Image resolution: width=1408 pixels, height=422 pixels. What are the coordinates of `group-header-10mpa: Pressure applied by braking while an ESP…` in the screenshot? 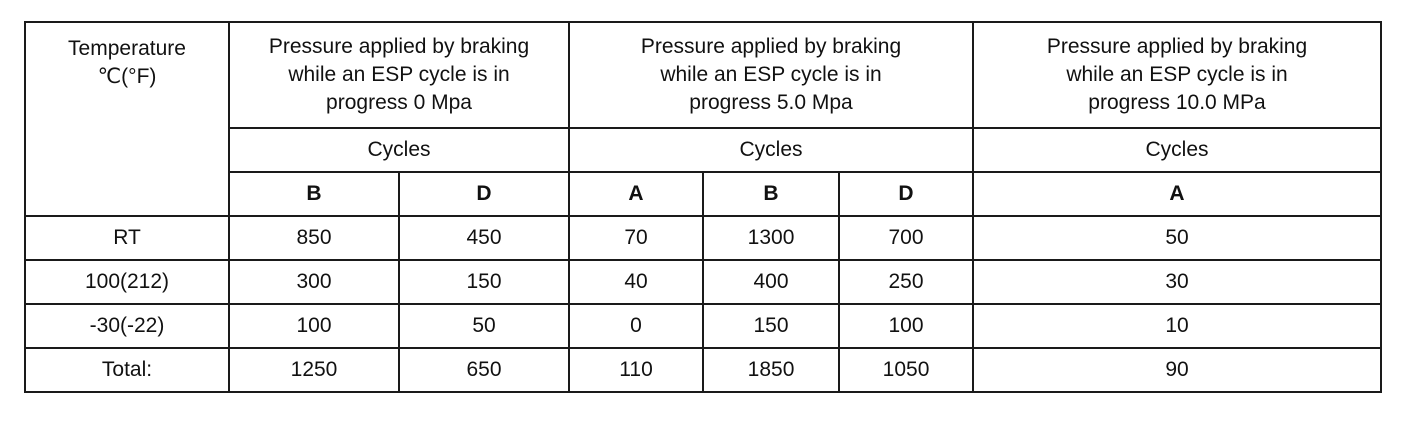 It's located at (1177, 75).